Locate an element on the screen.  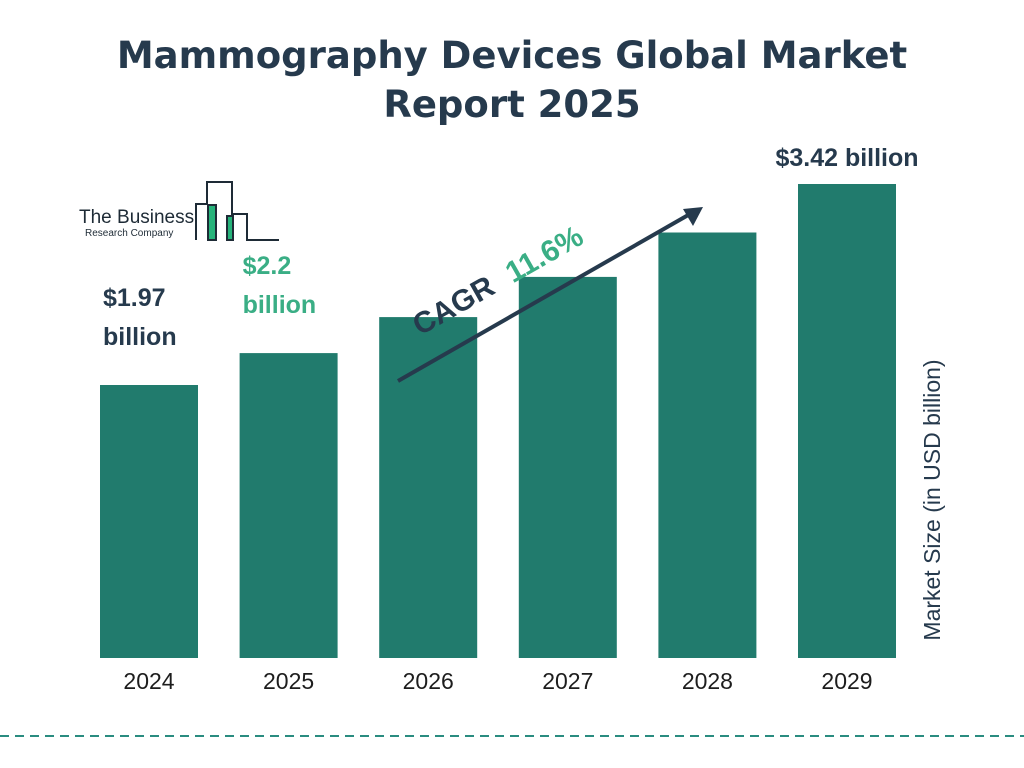
title-line-2: Report 2025 is located at coordinates (511, 104).